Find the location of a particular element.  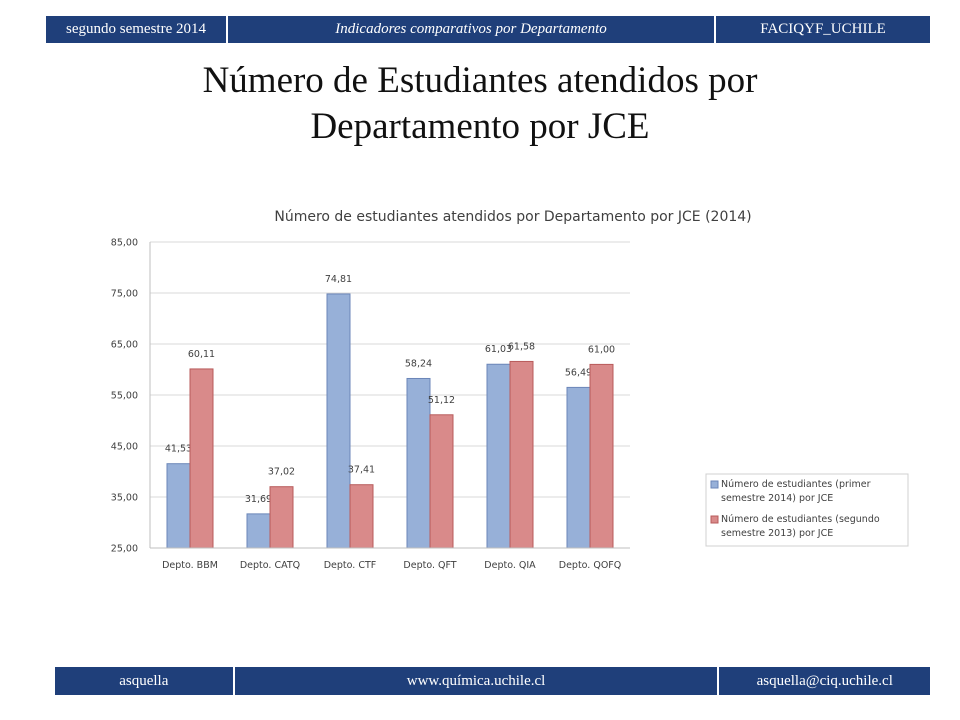

data-label-series2: 51,12 is located at coordinates (441, 400).